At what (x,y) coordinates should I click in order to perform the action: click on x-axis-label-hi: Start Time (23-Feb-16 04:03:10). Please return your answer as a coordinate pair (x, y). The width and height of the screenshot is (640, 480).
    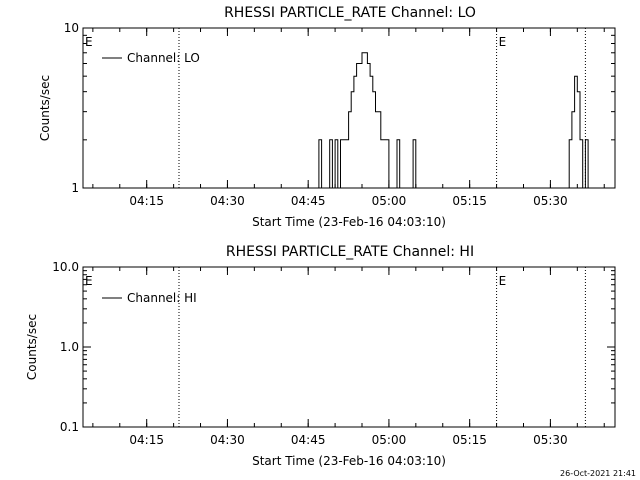
    Looking at the image, I should click on (349, 461).